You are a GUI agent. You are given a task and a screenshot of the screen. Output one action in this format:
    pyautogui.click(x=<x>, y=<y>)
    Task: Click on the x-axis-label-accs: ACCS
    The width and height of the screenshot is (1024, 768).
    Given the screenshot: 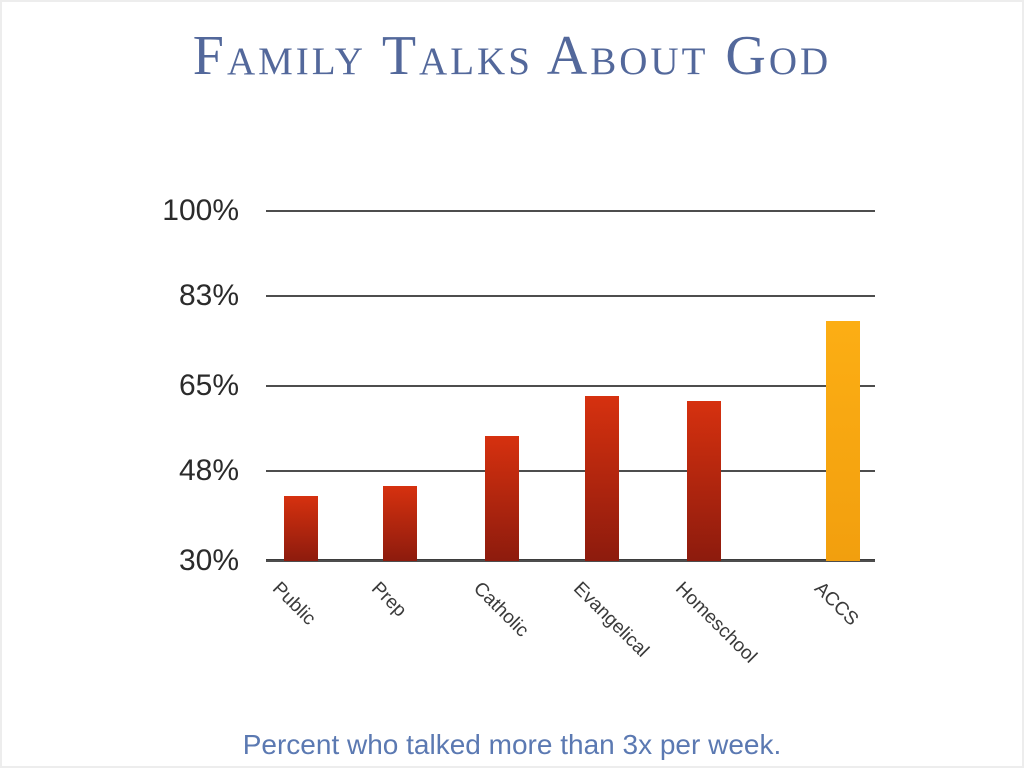 What is the action you would take?
    pyautogui.click(x=836, y=604)
    